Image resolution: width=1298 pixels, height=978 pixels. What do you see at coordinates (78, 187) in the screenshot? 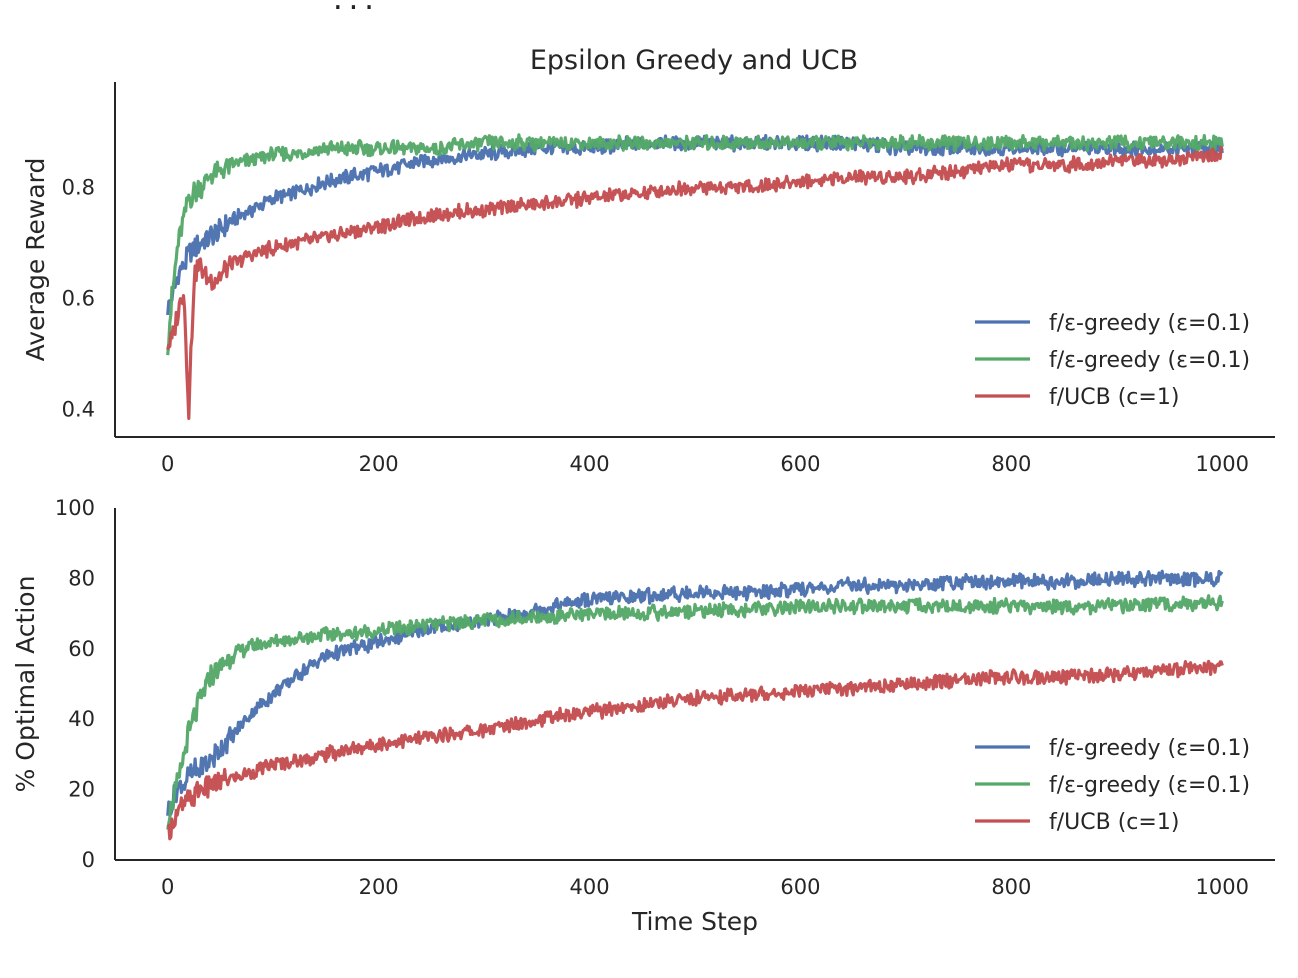
I see `y-tick-label: 0.8` at bounding box center [78, 187].